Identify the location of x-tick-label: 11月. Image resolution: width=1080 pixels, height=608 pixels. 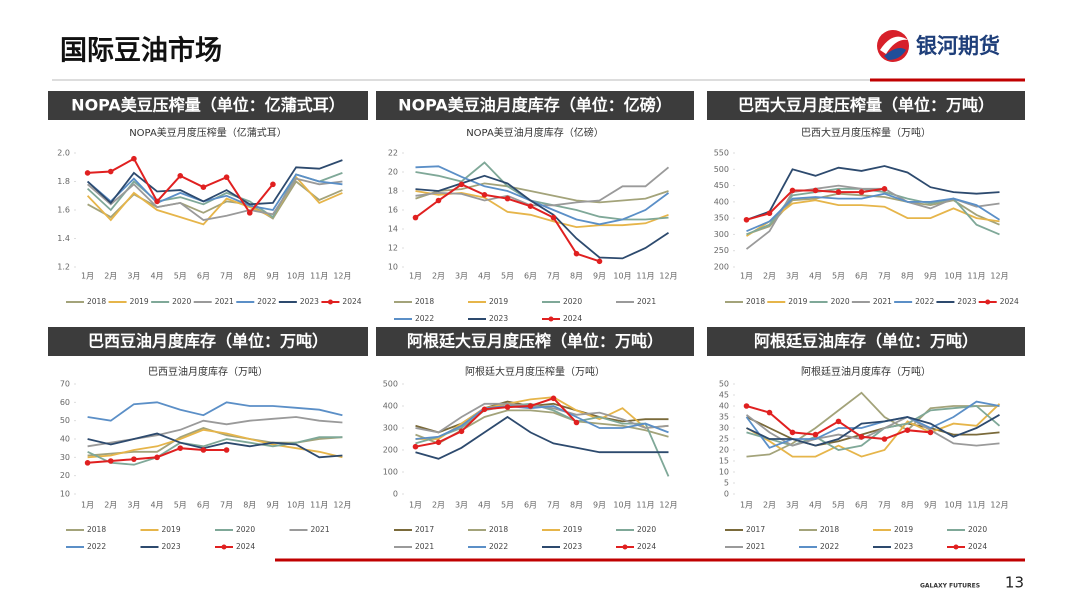
(319, 276).